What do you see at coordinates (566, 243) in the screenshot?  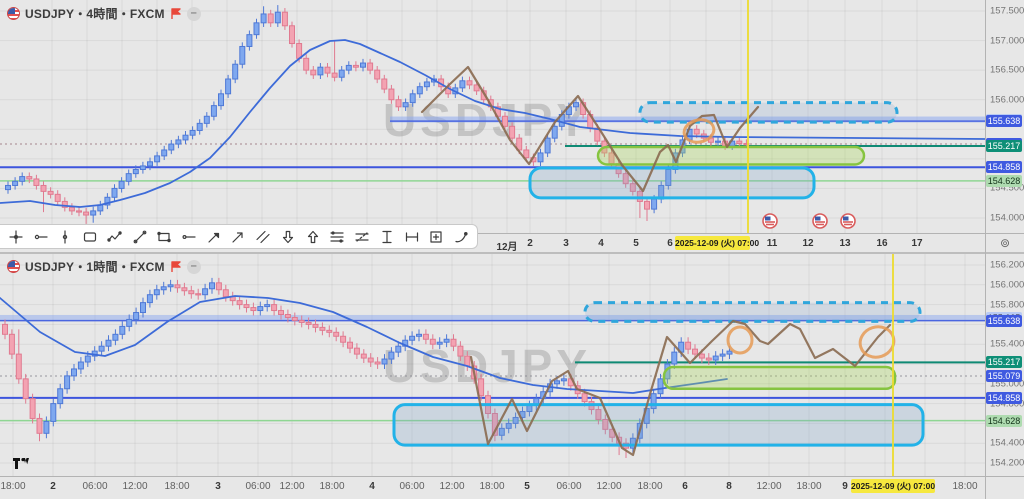 I see `time-axis-label: 3` at bounding box center [566, 243].